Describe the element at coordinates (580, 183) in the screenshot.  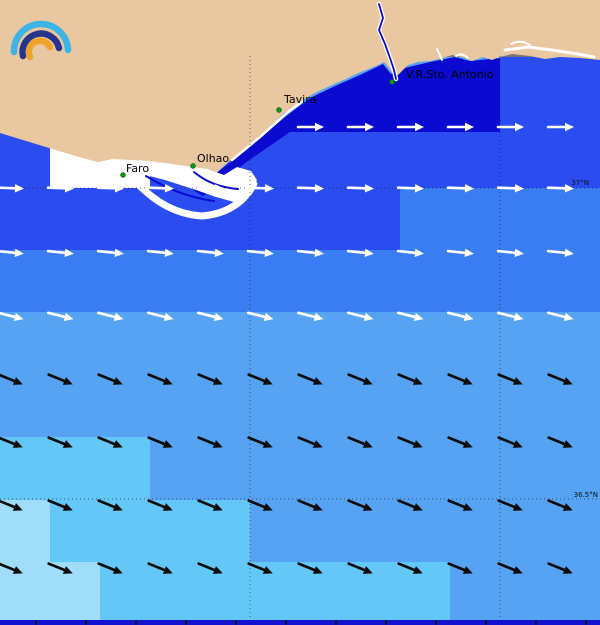
I see `latitude-label-37n: 37°N` at that location.